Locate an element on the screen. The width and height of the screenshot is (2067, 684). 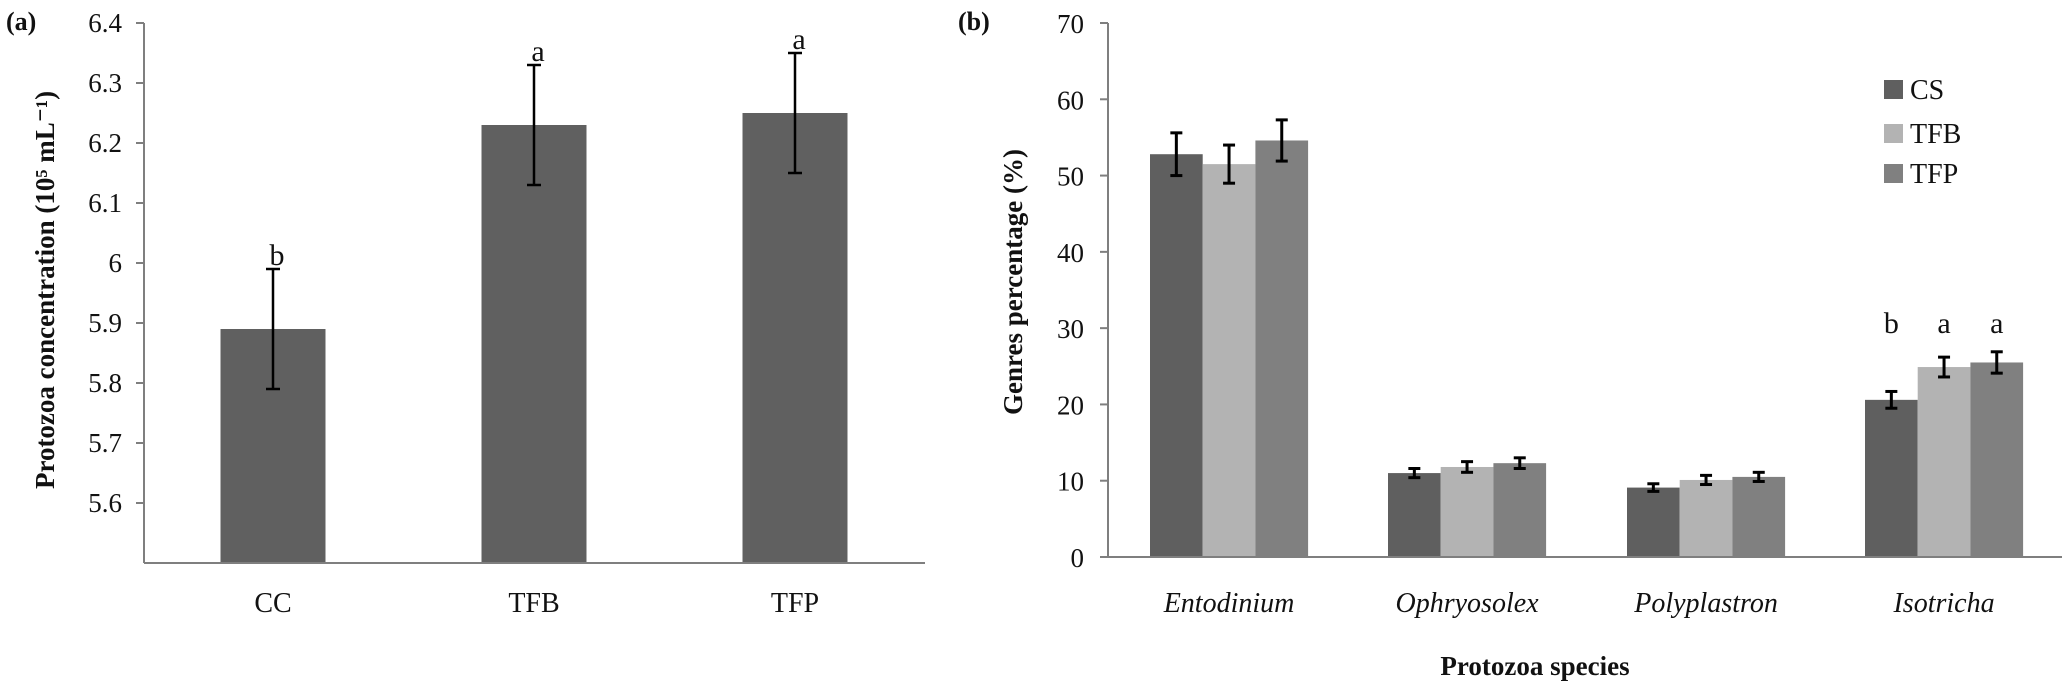
error-bar-tfb-entodinium is located at coordinates (1229, 164).